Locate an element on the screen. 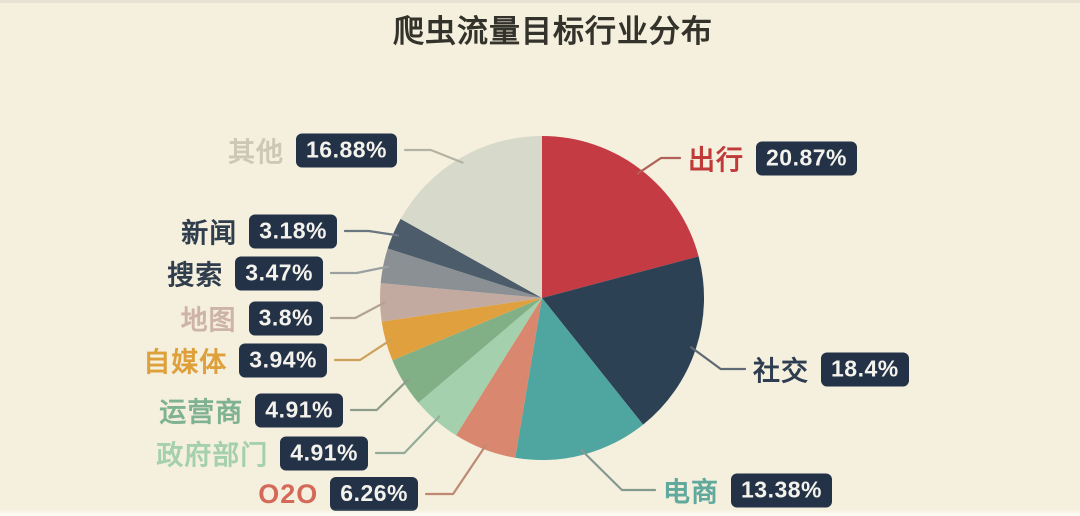 This screenshot has width=1080, height=516. pie-label-O2O: O2O 6.26% is located at coordinates (338, 494).